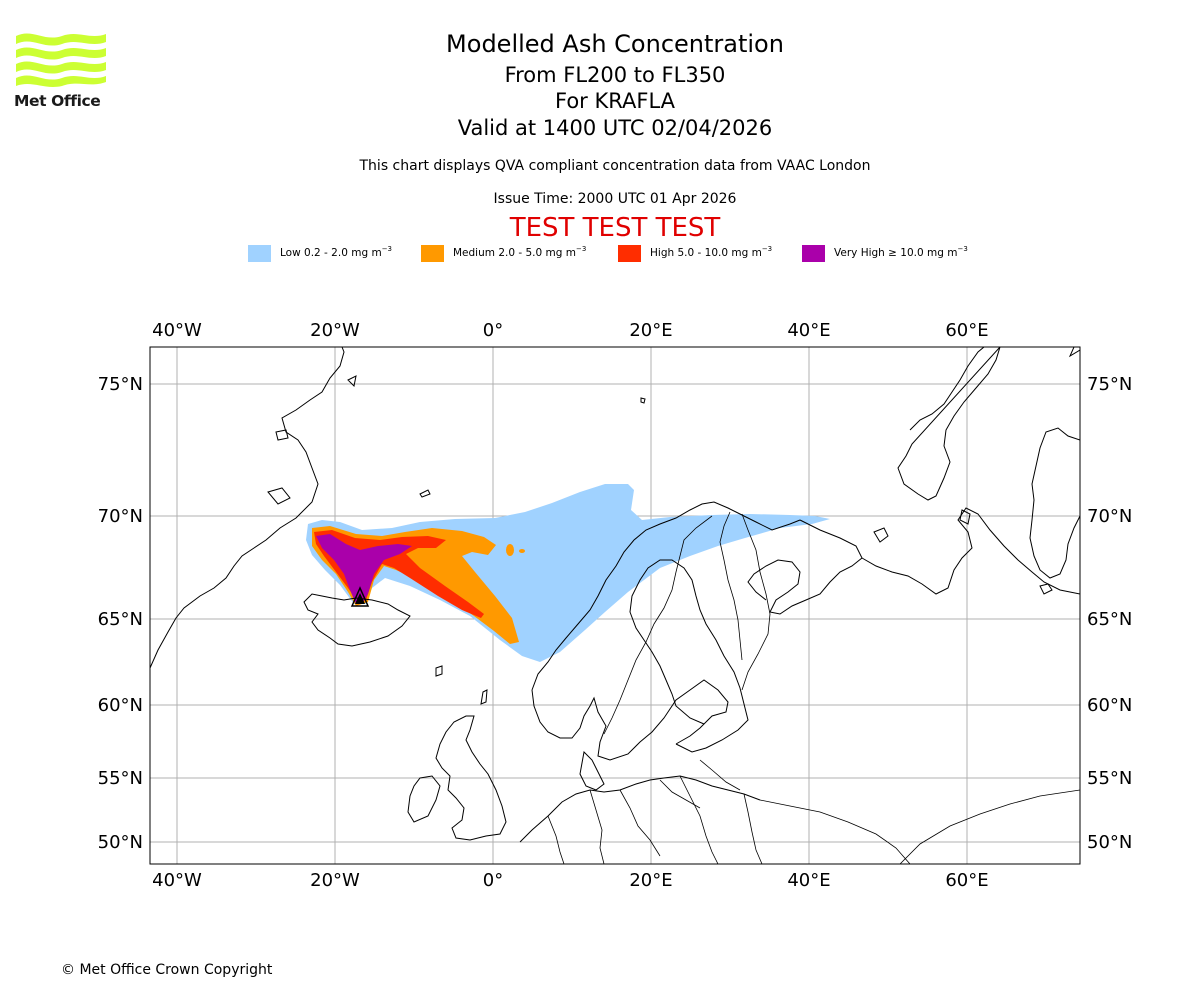 The width and height of the screenshot is (1200, 1000). What do you see at coordinates (360, 596) in the screenshot?
I see `volcano-marker-icon` at bounding box center [360, 596].